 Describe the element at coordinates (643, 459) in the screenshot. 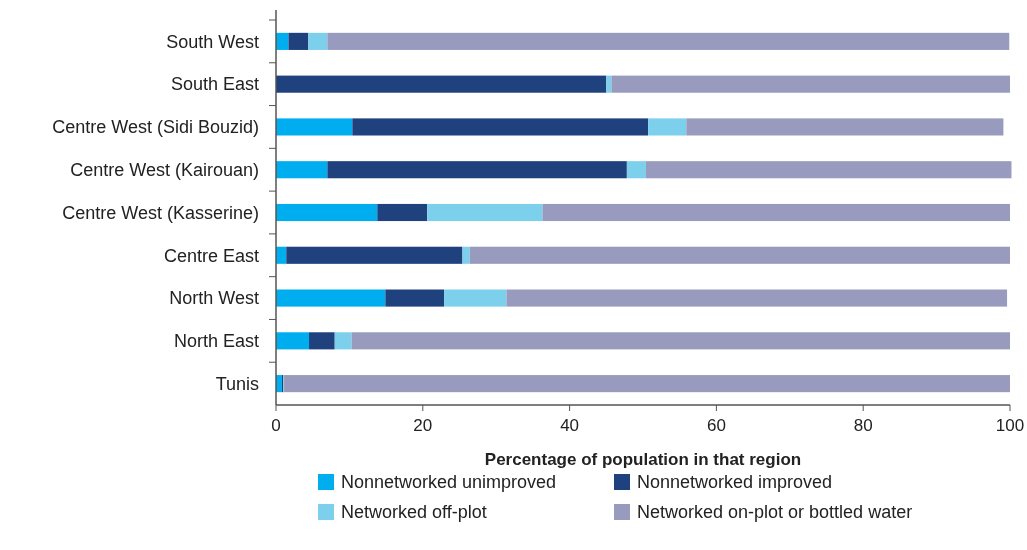

I see `x-axis-title: Percentage of population in that region` at that location.